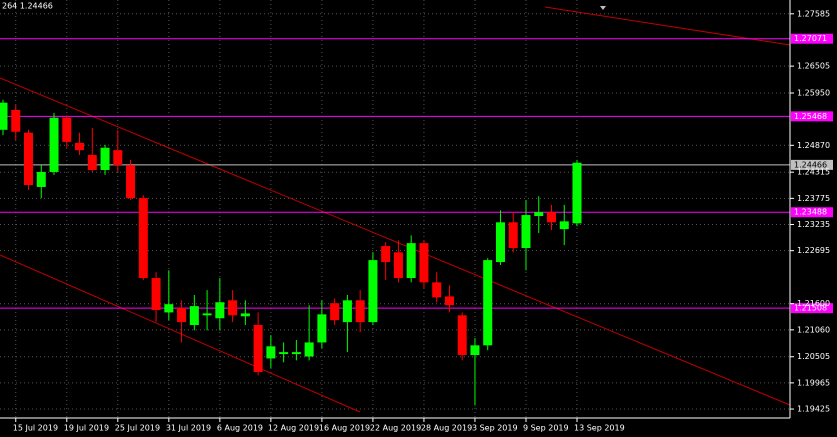  What do you see at coordinates (395, 428) in the screenshot?
I see `x-tick-label: 22 Aug 2019` at bounding box center [395, 428].